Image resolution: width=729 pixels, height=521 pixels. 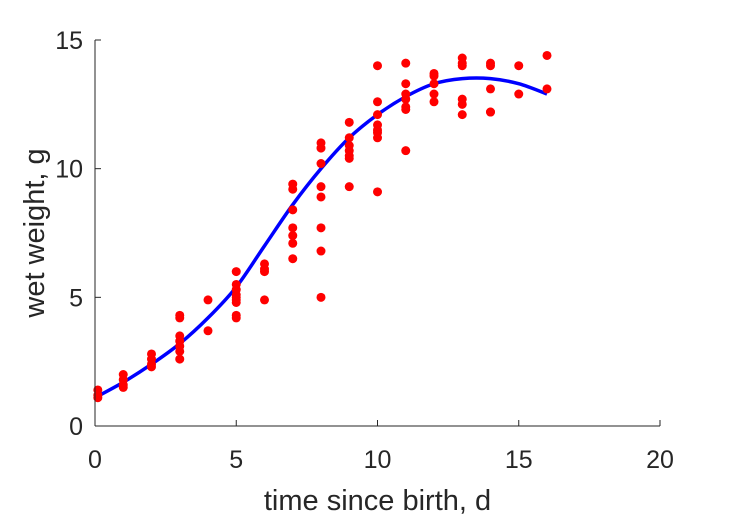 What do you see at coordinates (76, 298) in the screenshot?
I see `y-tick-label: 5` at bounding box center [76, 298].